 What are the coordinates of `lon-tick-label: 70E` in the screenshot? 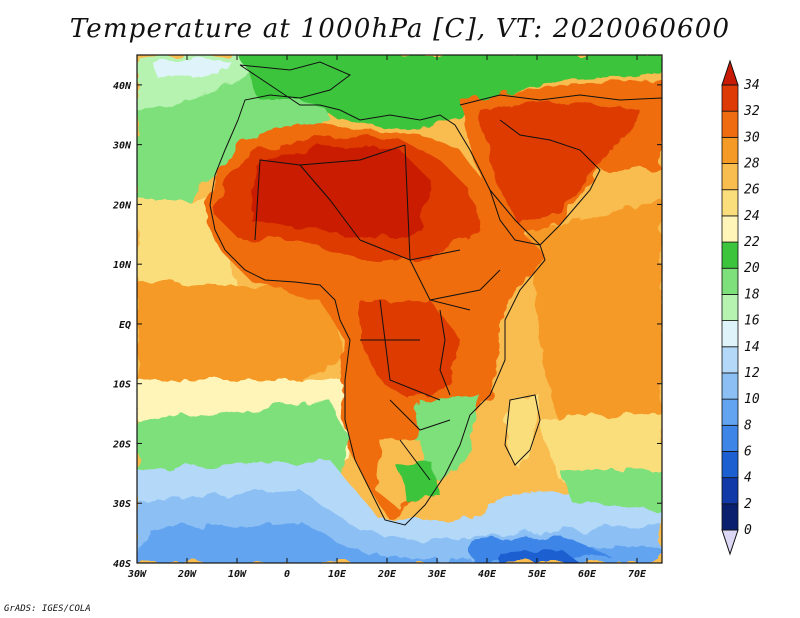 It's located at (637, 574).